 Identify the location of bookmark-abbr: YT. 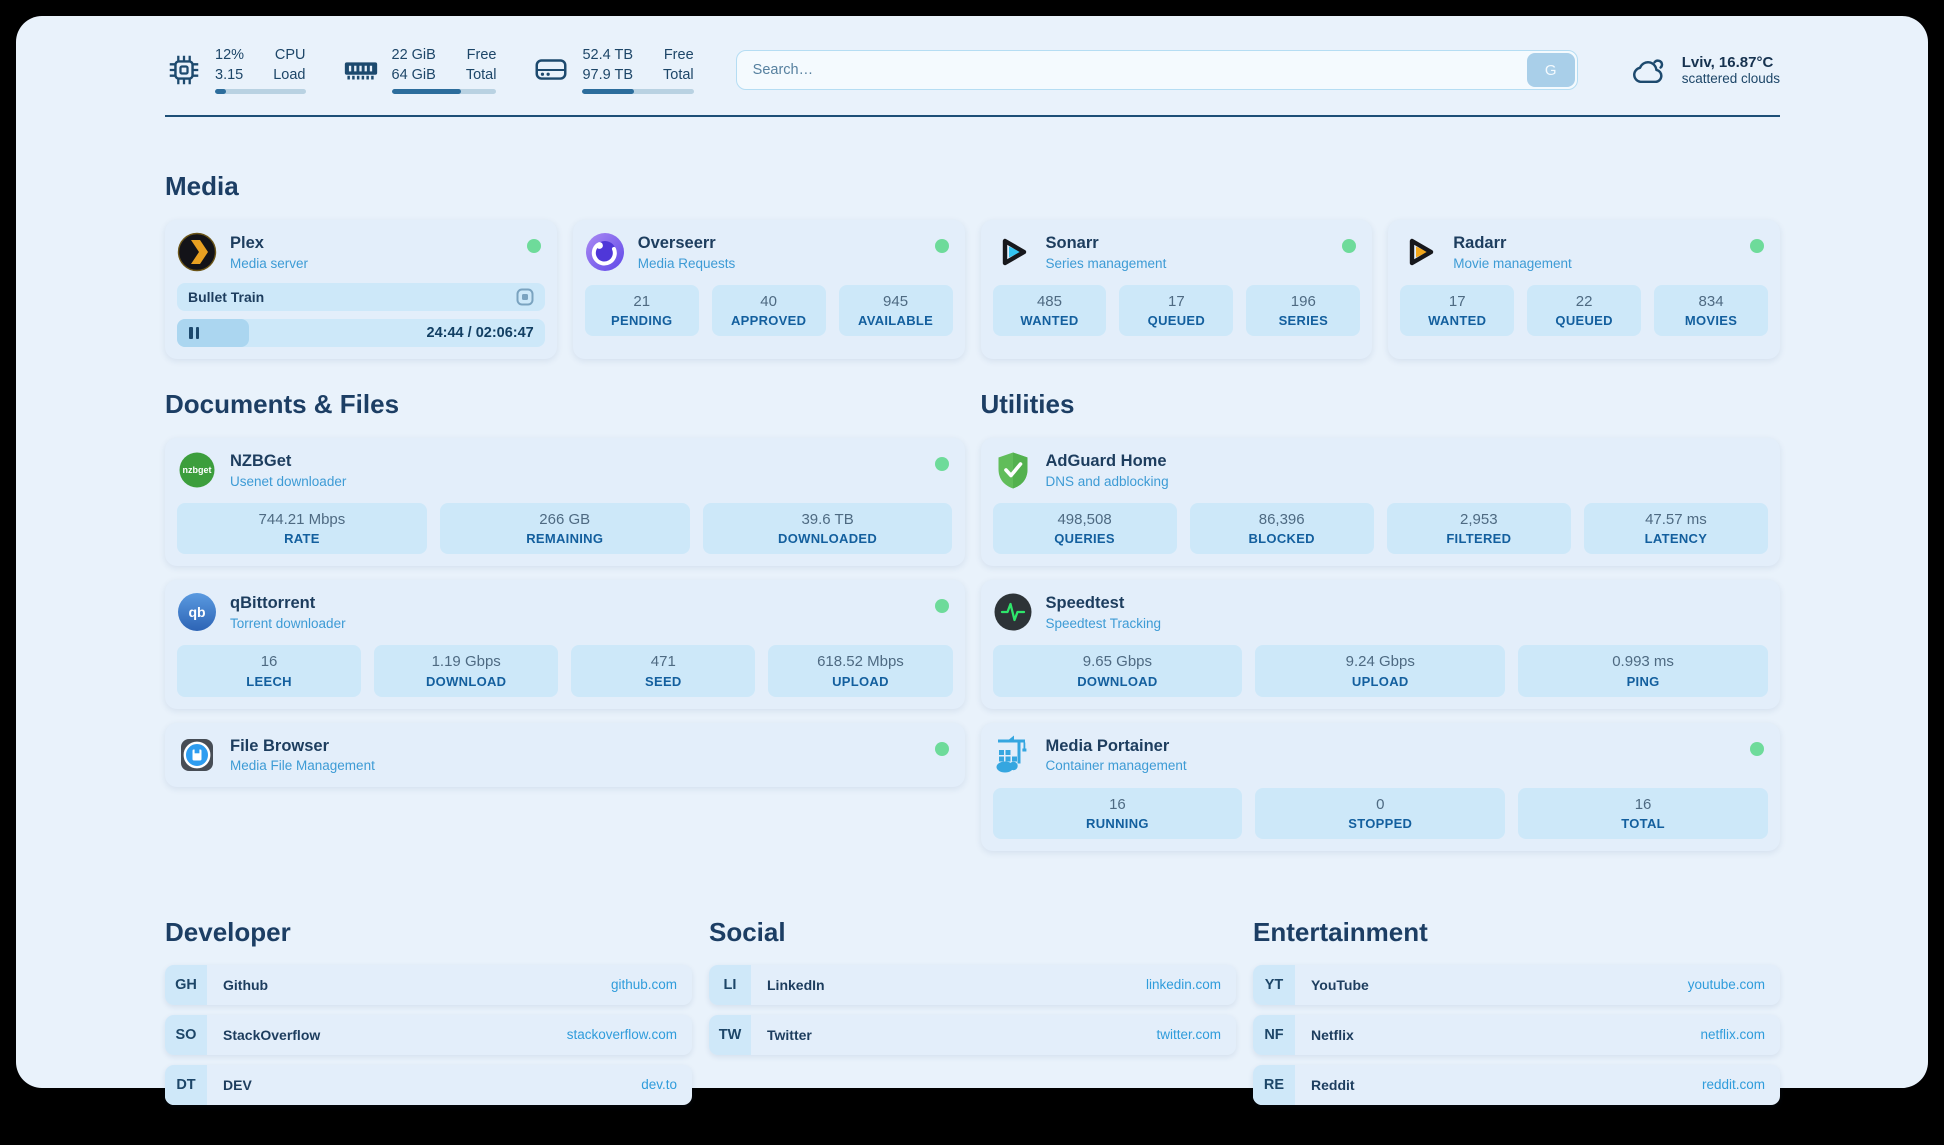
(1274, 984).